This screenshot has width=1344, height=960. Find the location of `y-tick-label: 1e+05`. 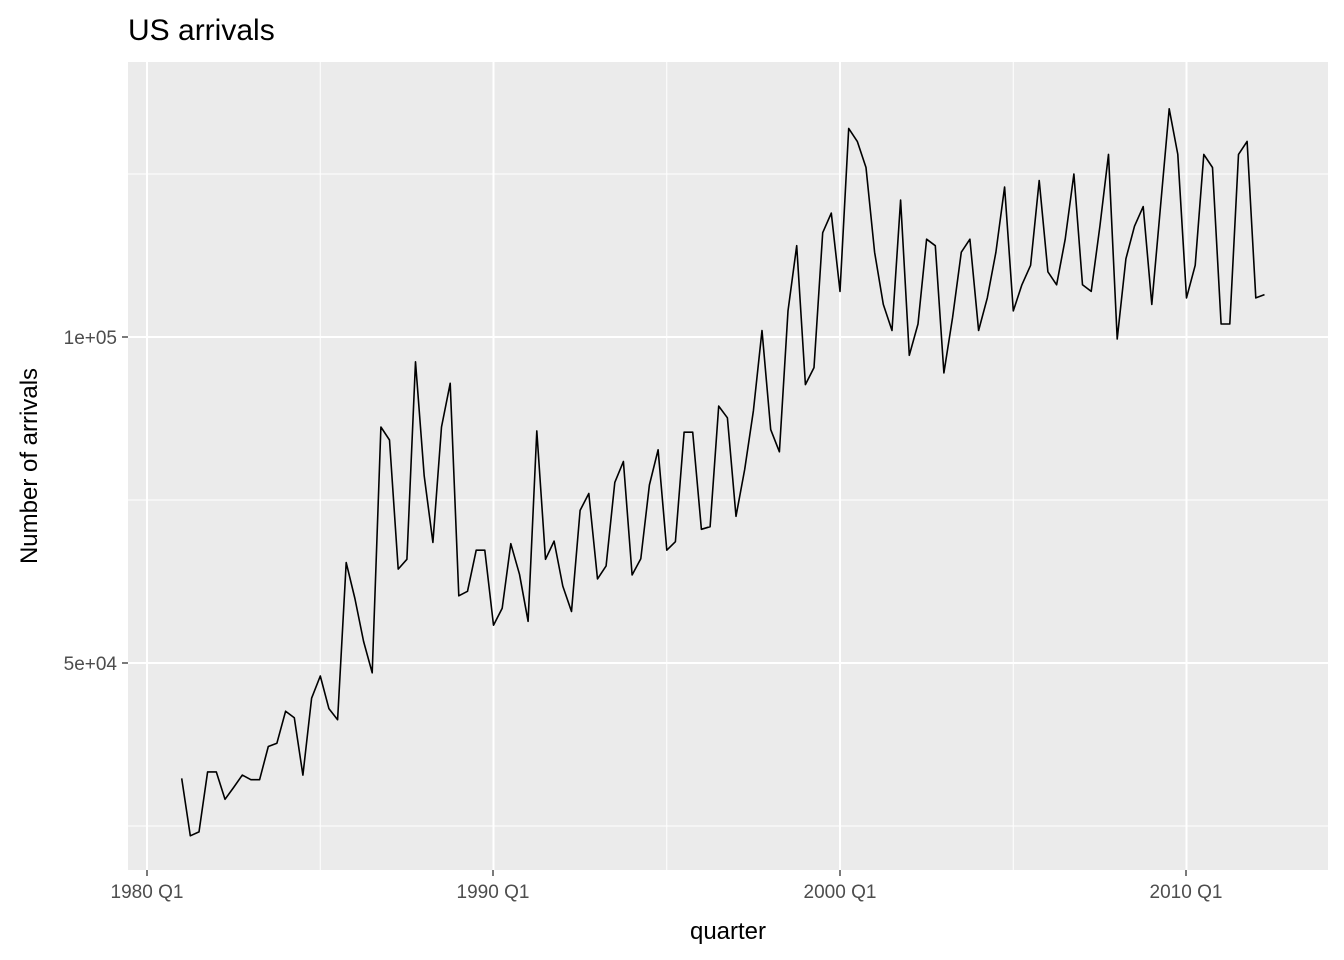

y-tick-label: 1e+05 is located at coordinates (90, 338).